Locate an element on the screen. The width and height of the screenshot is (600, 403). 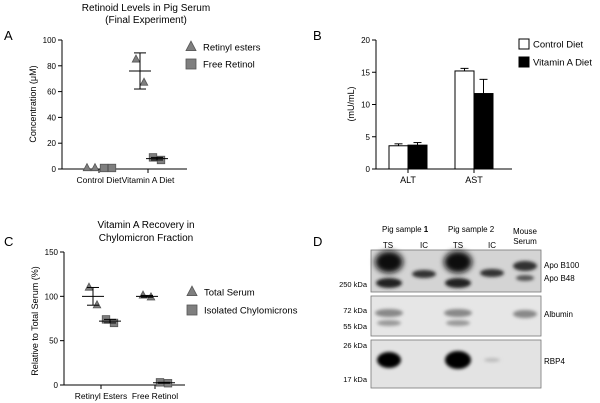
blot-group-label-3b: Serum is located at coordinates (525, 241).